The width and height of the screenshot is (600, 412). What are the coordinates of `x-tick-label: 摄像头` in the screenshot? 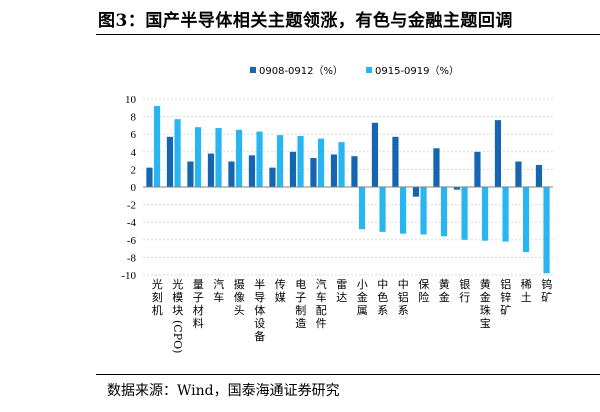 It's located at (239, 297).